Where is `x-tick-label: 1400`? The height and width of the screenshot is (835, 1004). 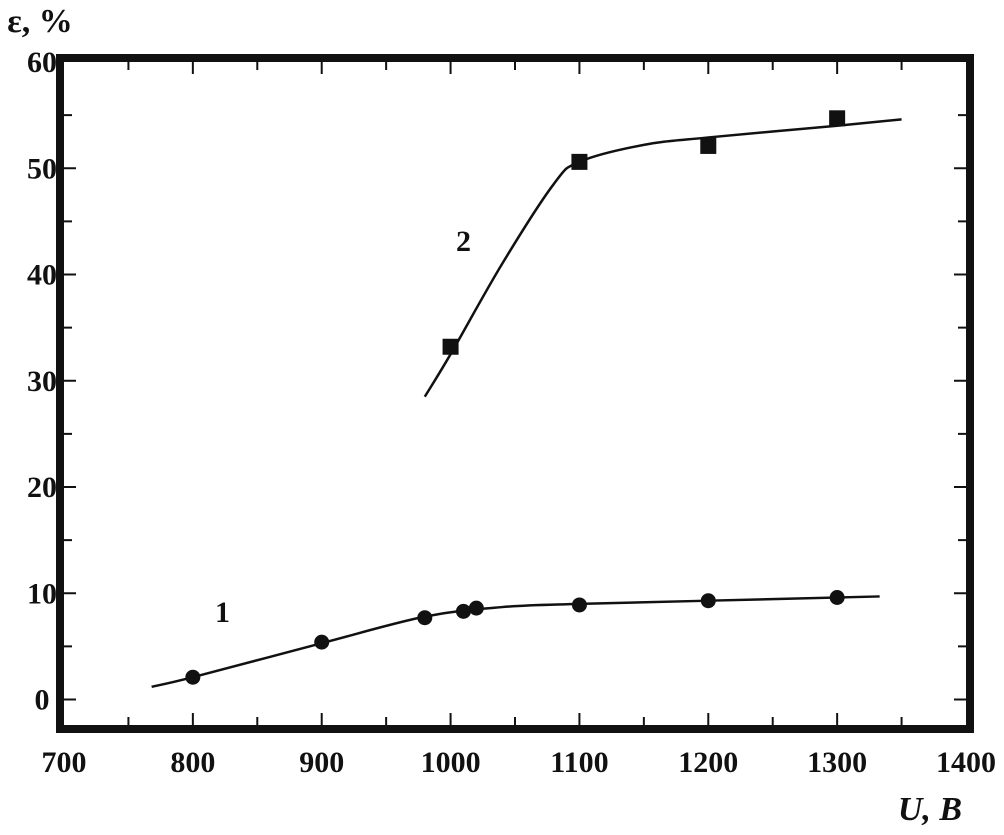 x-tick-label: 1400 is located at coordinates (966, 762).